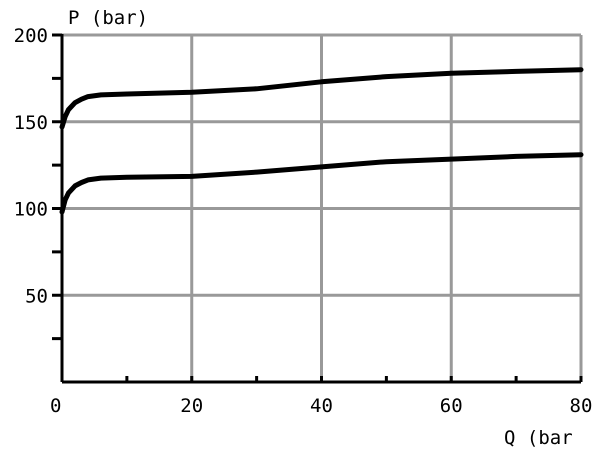 The height and width of the screenshot is (450, 600). Describe the element at coordinates (191, 406) in the screenshot. I see `x-tick-label-20: 20` at that location.